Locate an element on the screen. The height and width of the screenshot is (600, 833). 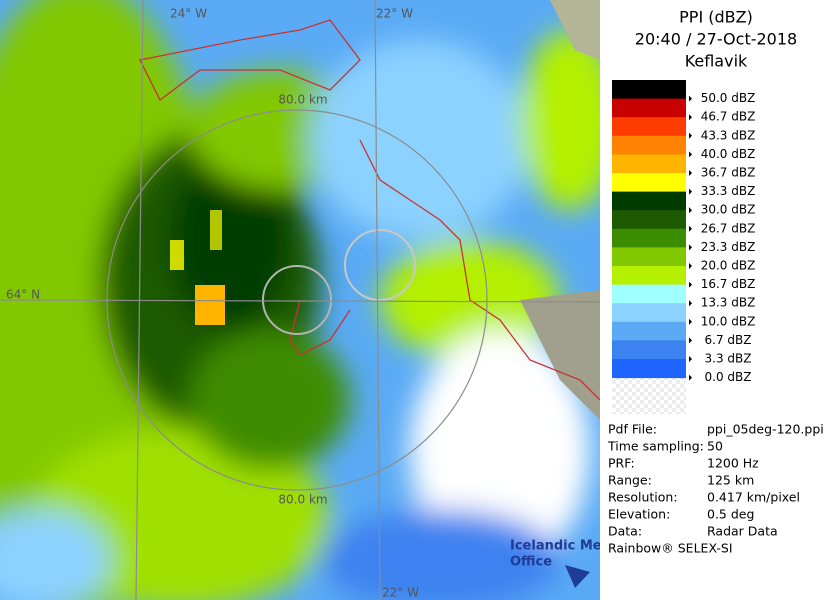
info-value: 1200 Hz is located at coordinates (733, 463).